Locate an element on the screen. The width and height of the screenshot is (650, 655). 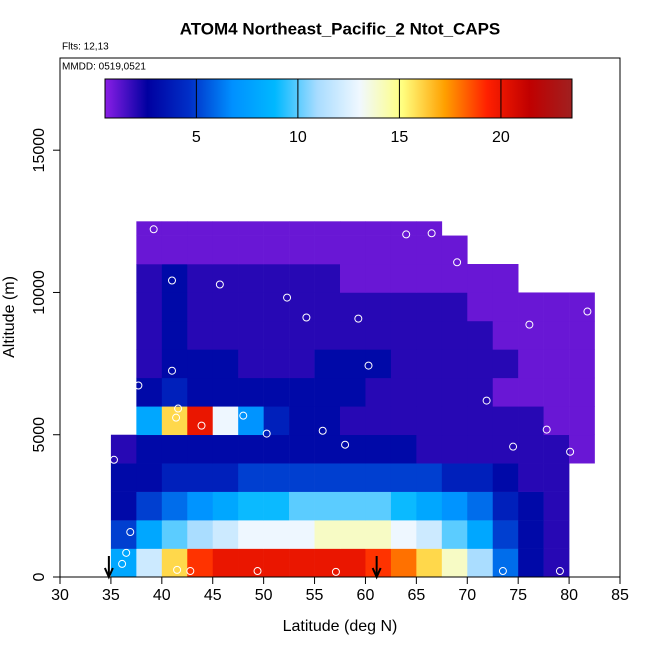
annotation: MMDD: 0519,0521 is located at coordinates (104, 67).